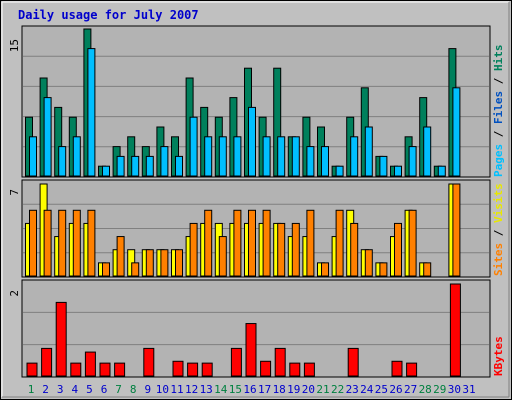 The height and width of the screenshot is (400, 512). Describe the element at coordinates (264, 389) in the screenshot. I see `x-tick-label: 17` at that location.